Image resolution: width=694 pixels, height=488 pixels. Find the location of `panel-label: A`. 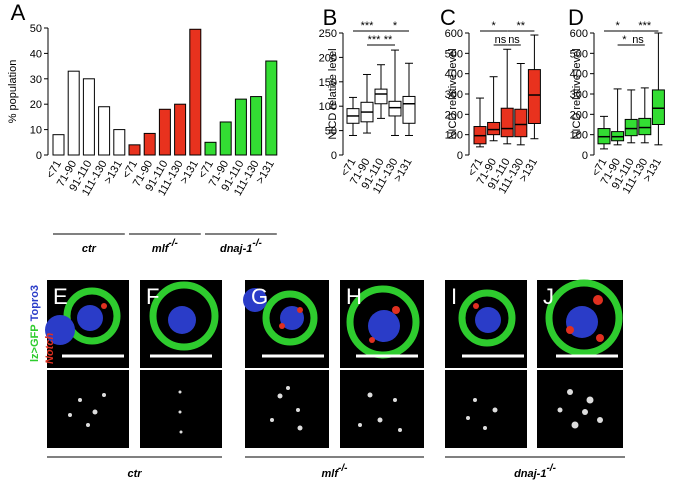

panel-label: A is located at coordinates (18, 12).